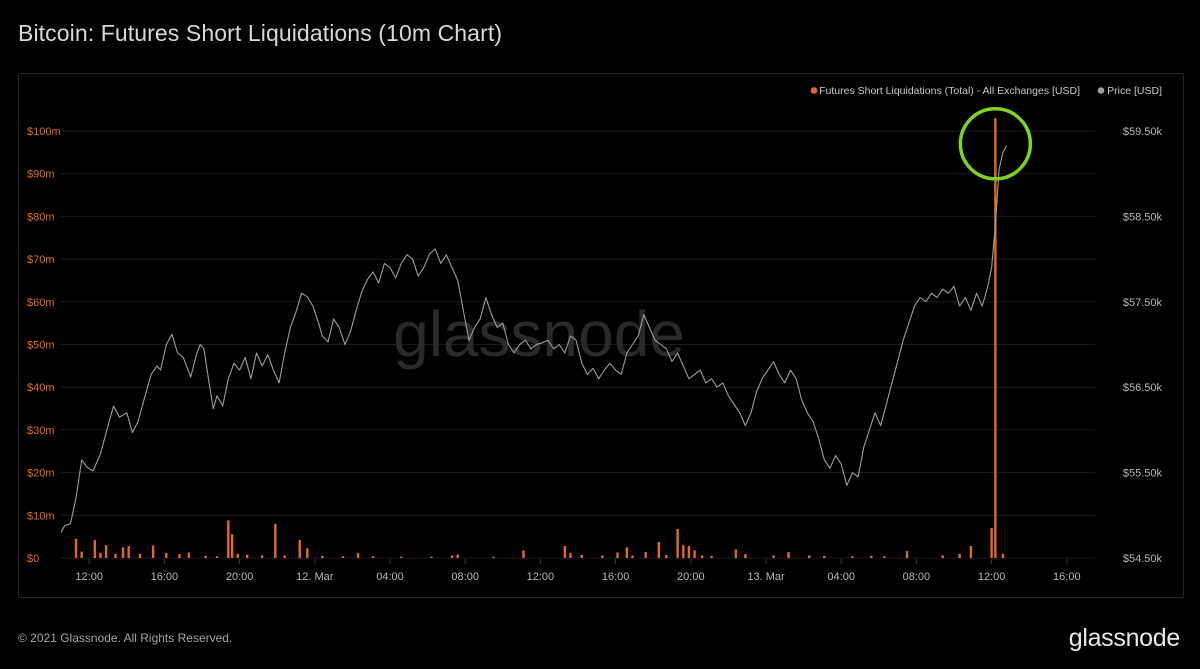  Describe the element at coordinates (1143, 388) in the screenshot. I see `y-right-tick-label: $56.50k` at that location.